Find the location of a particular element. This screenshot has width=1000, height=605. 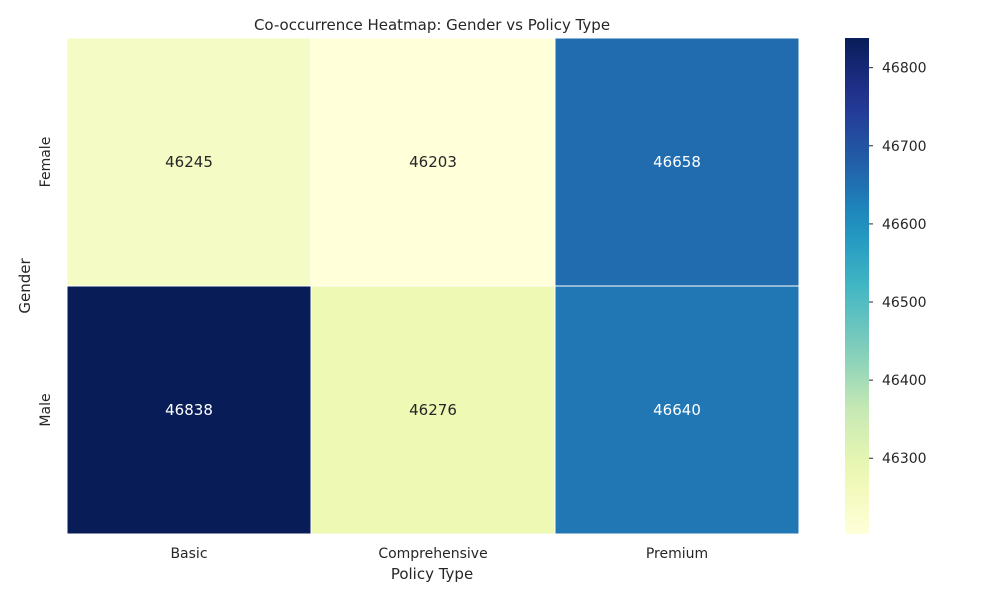

cell-value-label: 46245 is located at coordinates (189, 162).